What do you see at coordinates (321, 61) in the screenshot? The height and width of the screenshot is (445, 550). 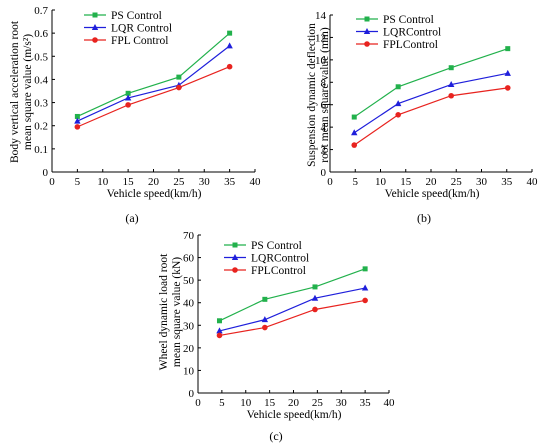 I see `y-tick-label: 10` at bounding box center [321, 61].